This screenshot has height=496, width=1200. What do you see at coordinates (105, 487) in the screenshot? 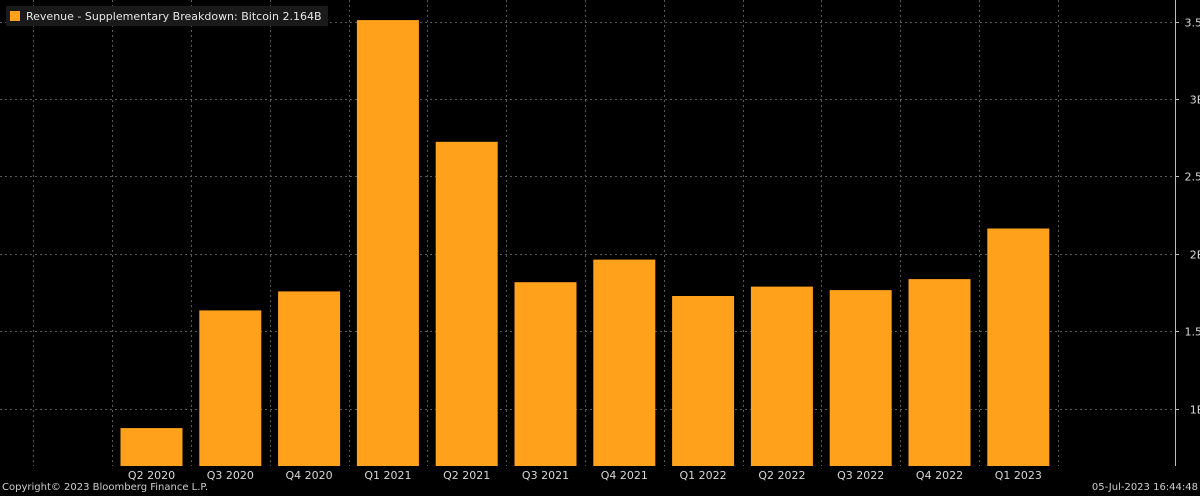
I see `copyright-text: Copyright© 2023 Bloomberg Finance L.P.` at bounding box center [105, 487].